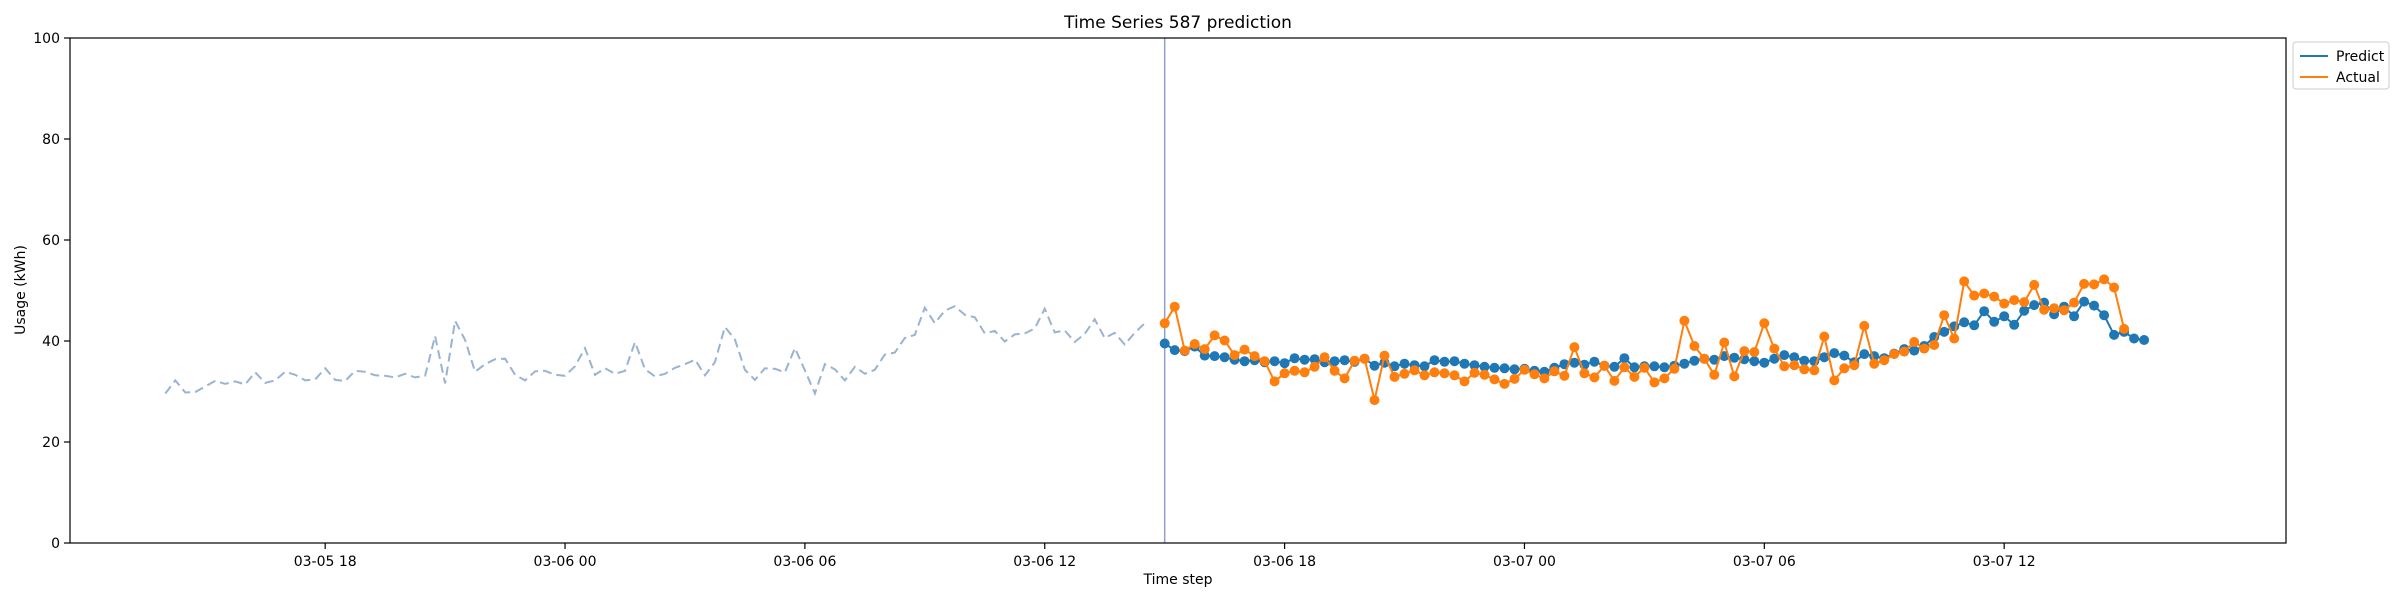  What do you see at coordinates (1044, 562) in the screenshot?
I see `x-tick-label: 03-06 12` at bounding box center [1044, 562].